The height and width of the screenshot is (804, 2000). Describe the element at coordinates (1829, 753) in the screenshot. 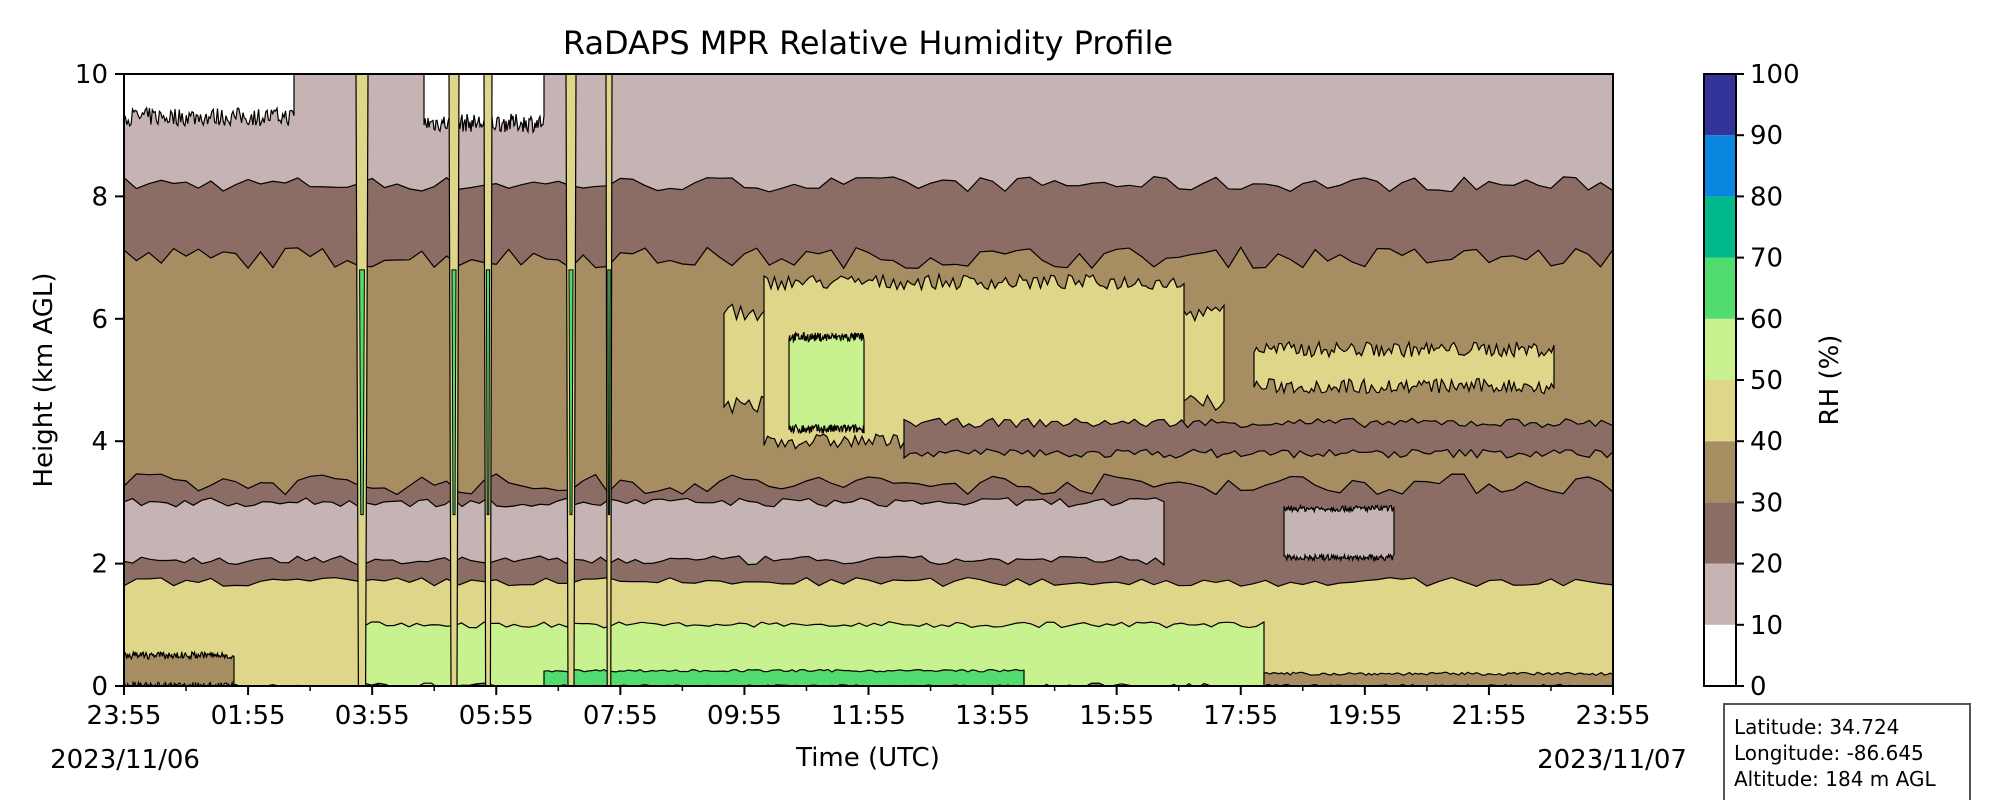

I see `station-longitude: Longitude: -86.645` at that location.